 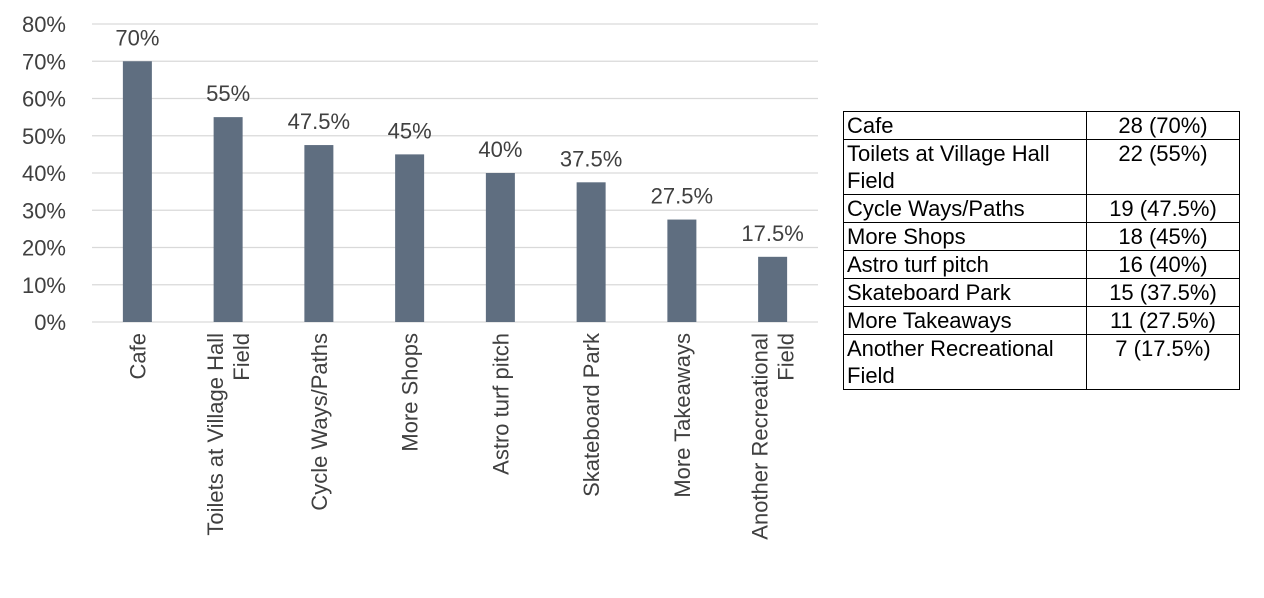 What do you see at coordinates (44, 248) in the screenshot?
I see `y-tick-label: 20%` at bounding box center [44, 248].